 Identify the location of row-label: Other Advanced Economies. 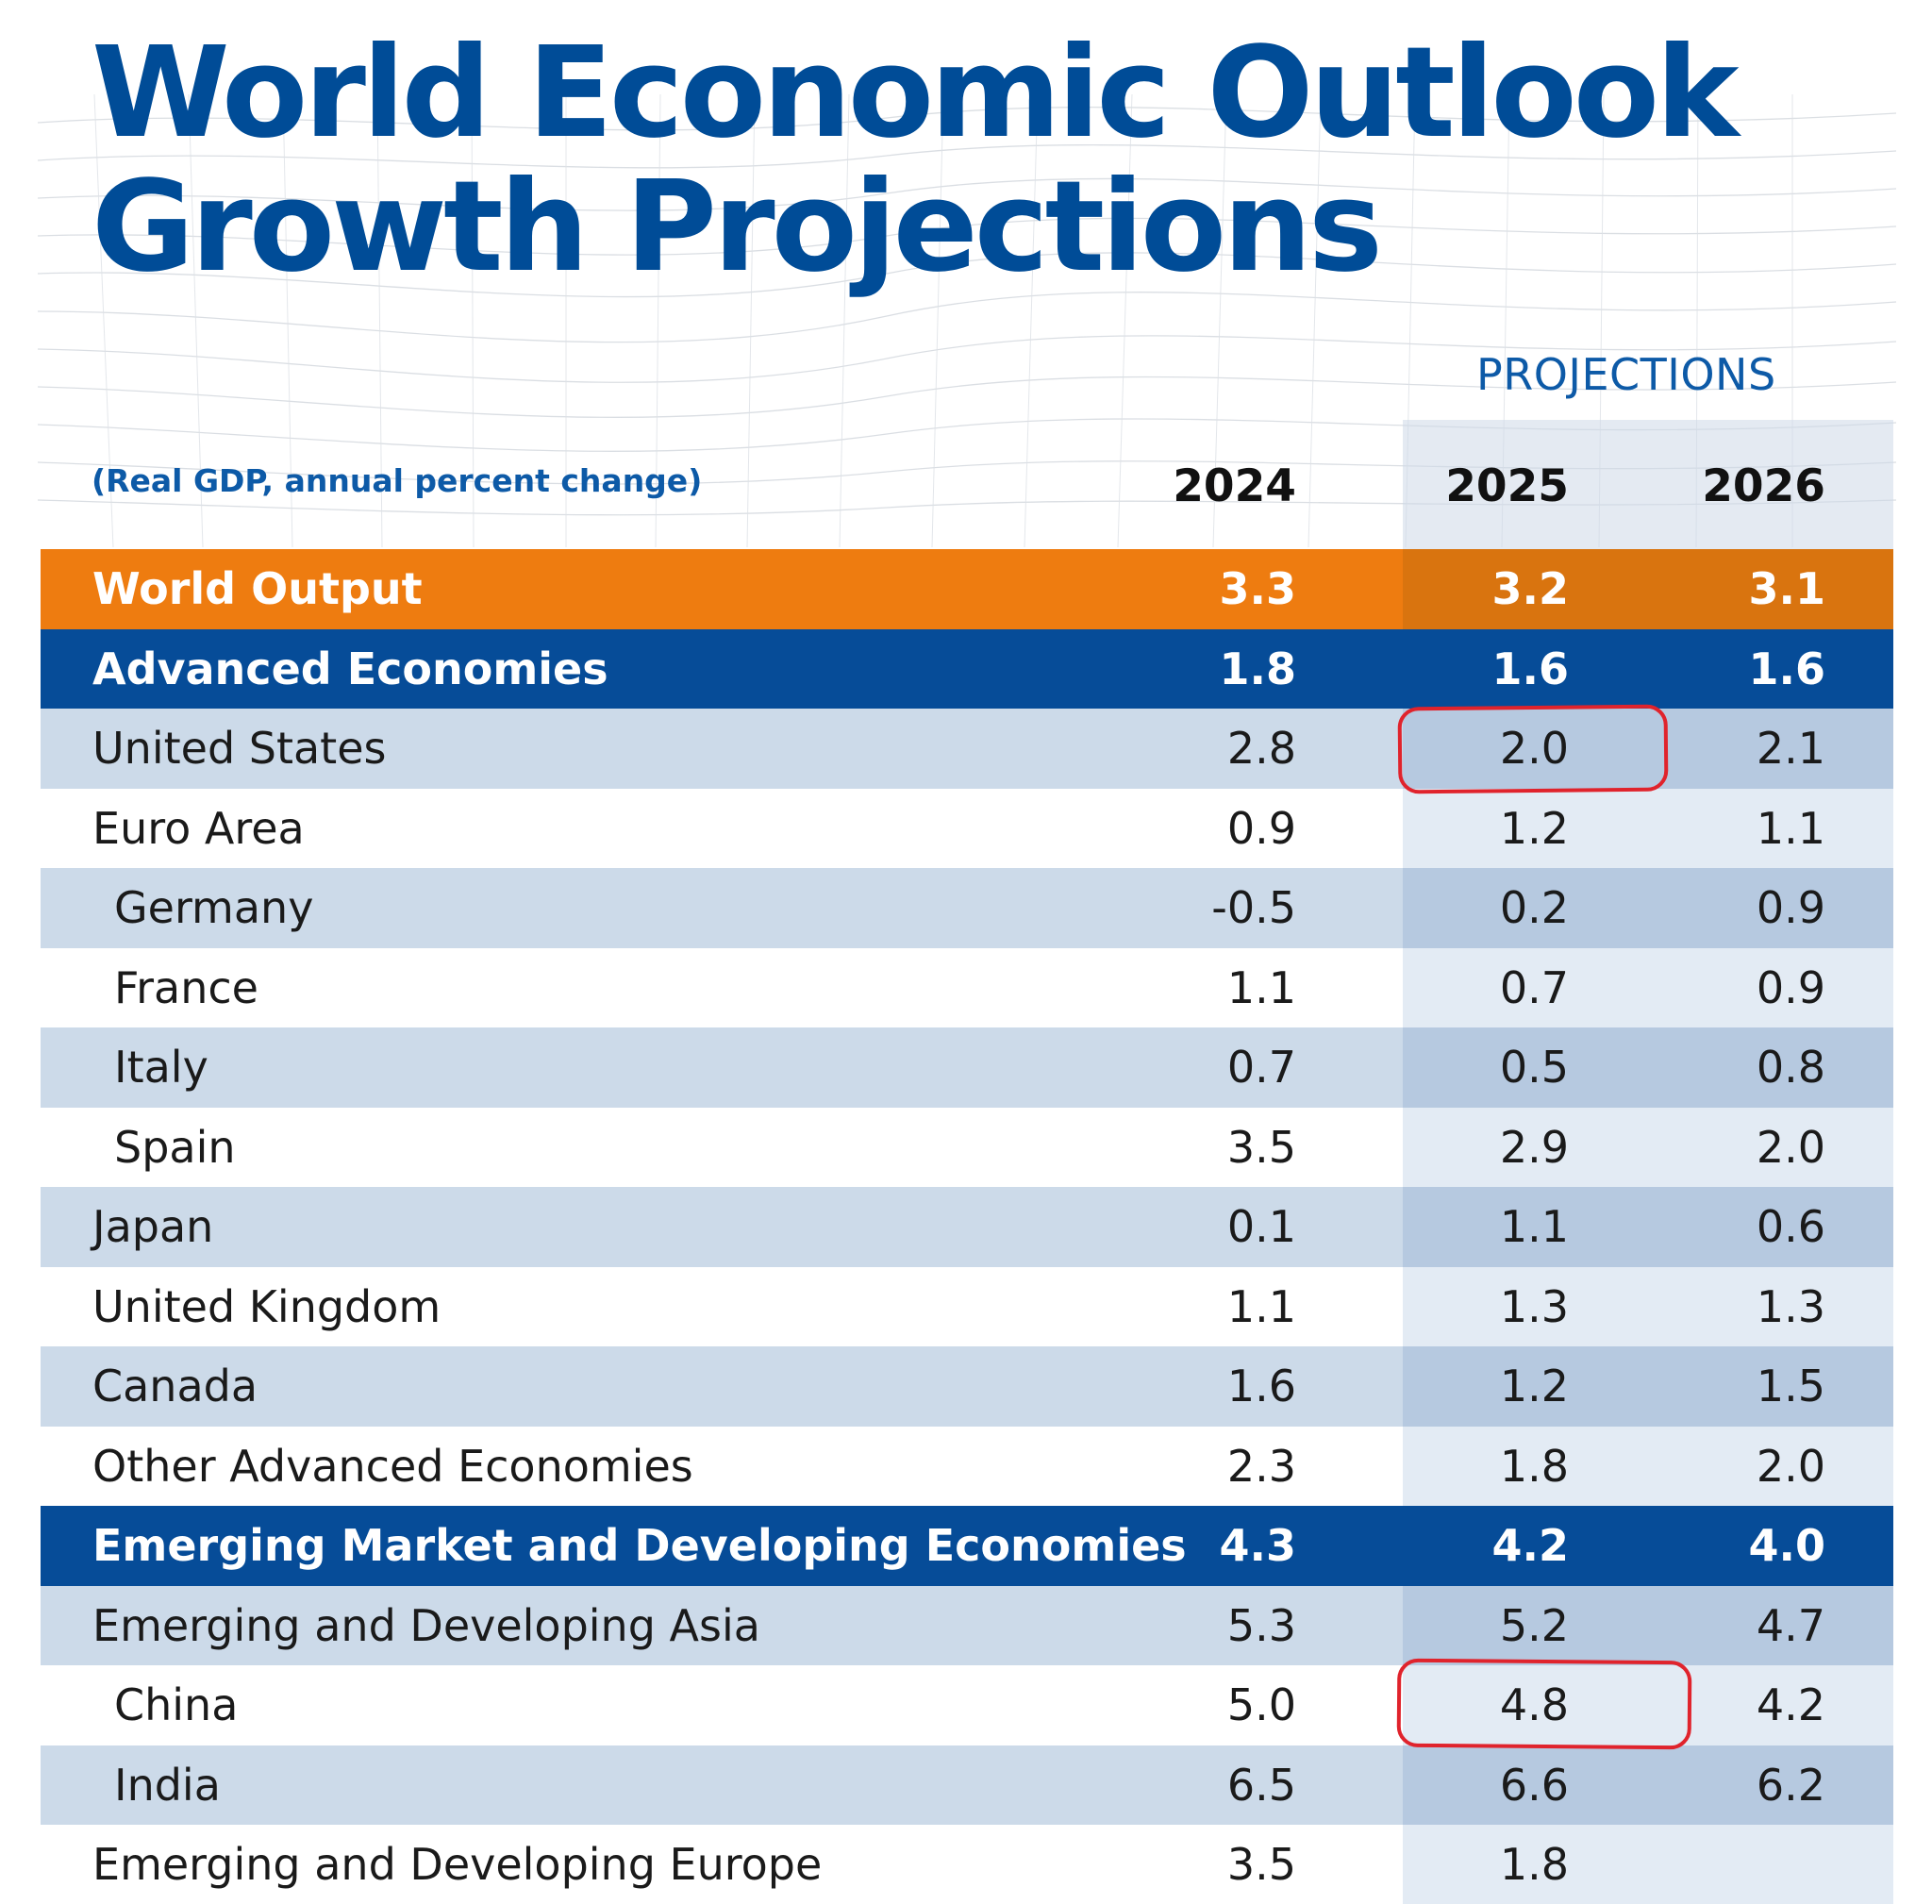
(393, 1466).